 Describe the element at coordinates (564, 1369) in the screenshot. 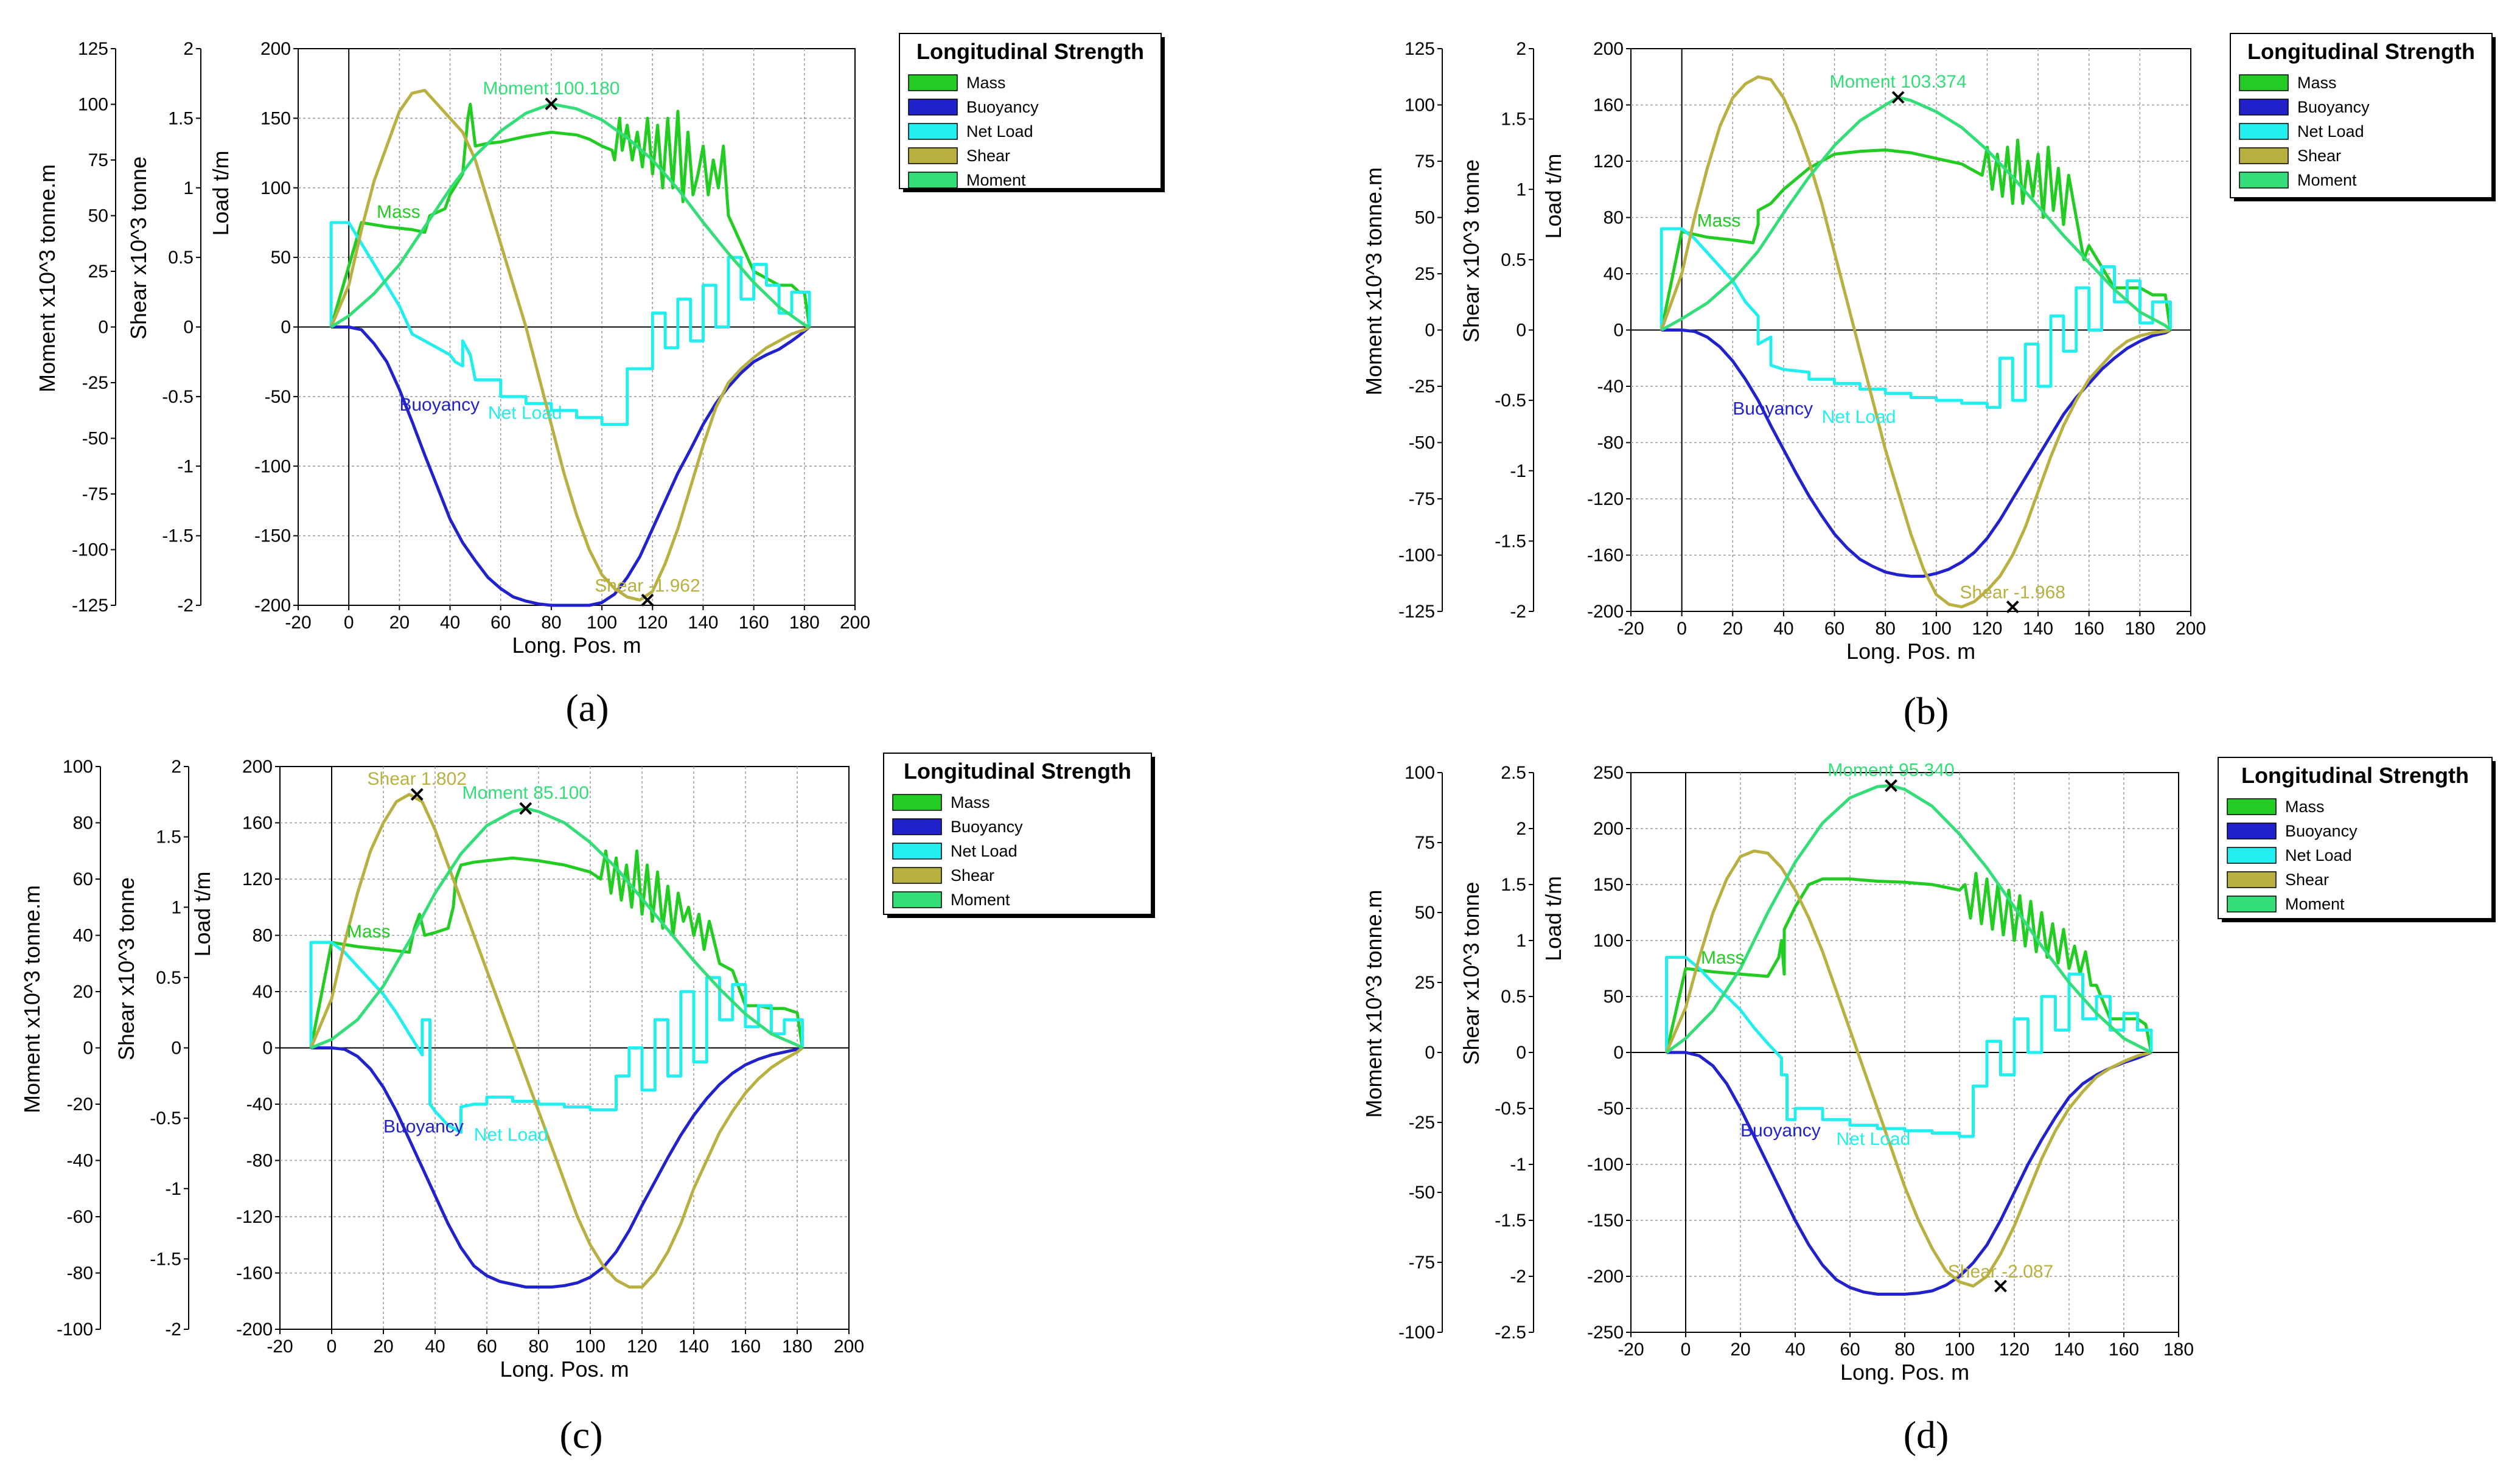

I see `x-axis-title: Long. Pos. m` at that location.